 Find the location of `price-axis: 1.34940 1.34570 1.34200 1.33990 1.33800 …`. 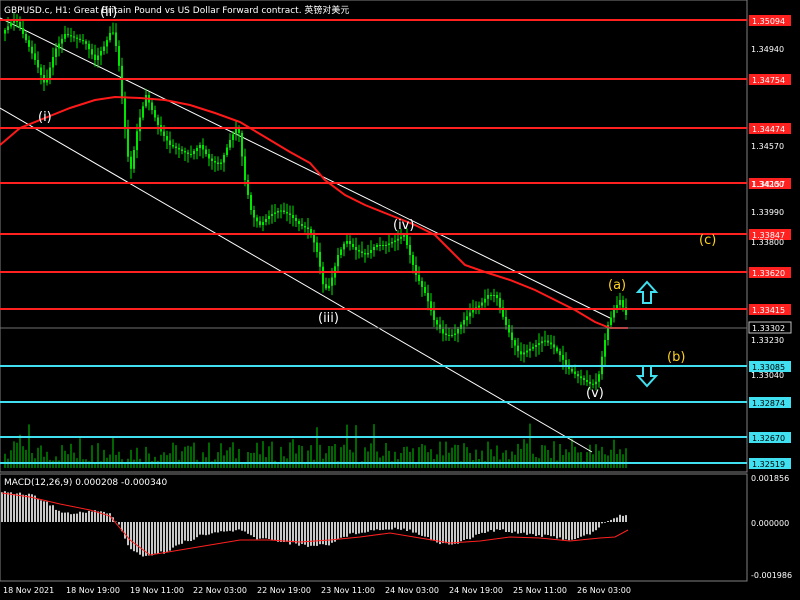

price-axis: 1.34940 1.34570 1.34200 1.33990 1.33800 … is located at coordinates (767, 212).